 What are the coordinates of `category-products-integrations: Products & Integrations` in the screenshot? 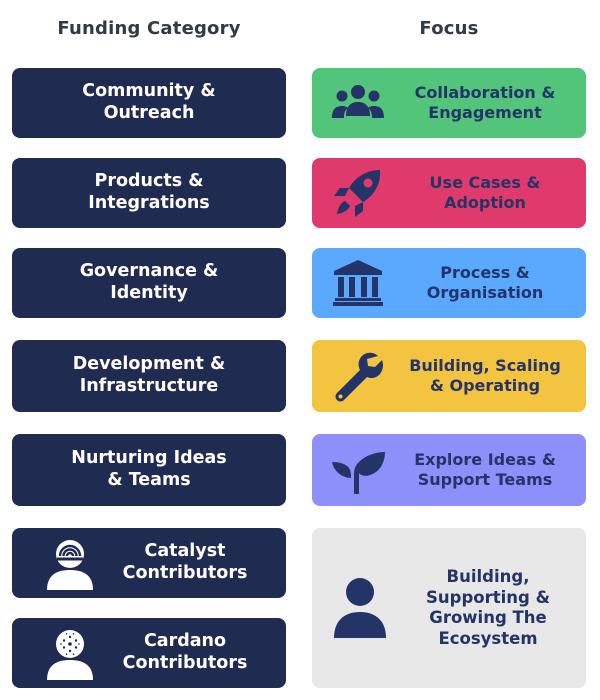 It's located at (149, 193).